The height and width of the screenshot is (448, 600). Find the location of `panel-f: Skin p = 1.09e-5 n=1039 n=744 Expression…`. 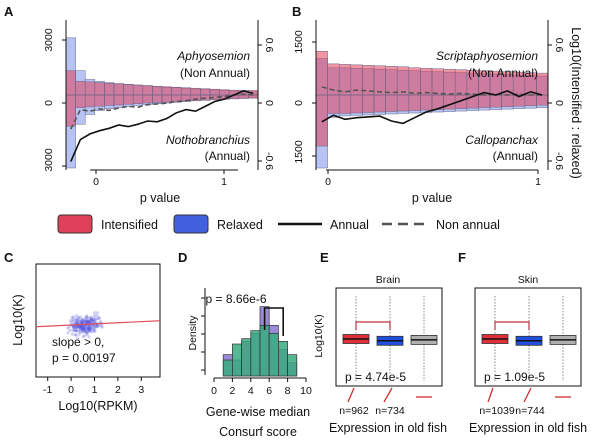

panel-f: Skin p = 1.09e-5 n=1039 n=744 Expression… is located at coordinates (528, 354).